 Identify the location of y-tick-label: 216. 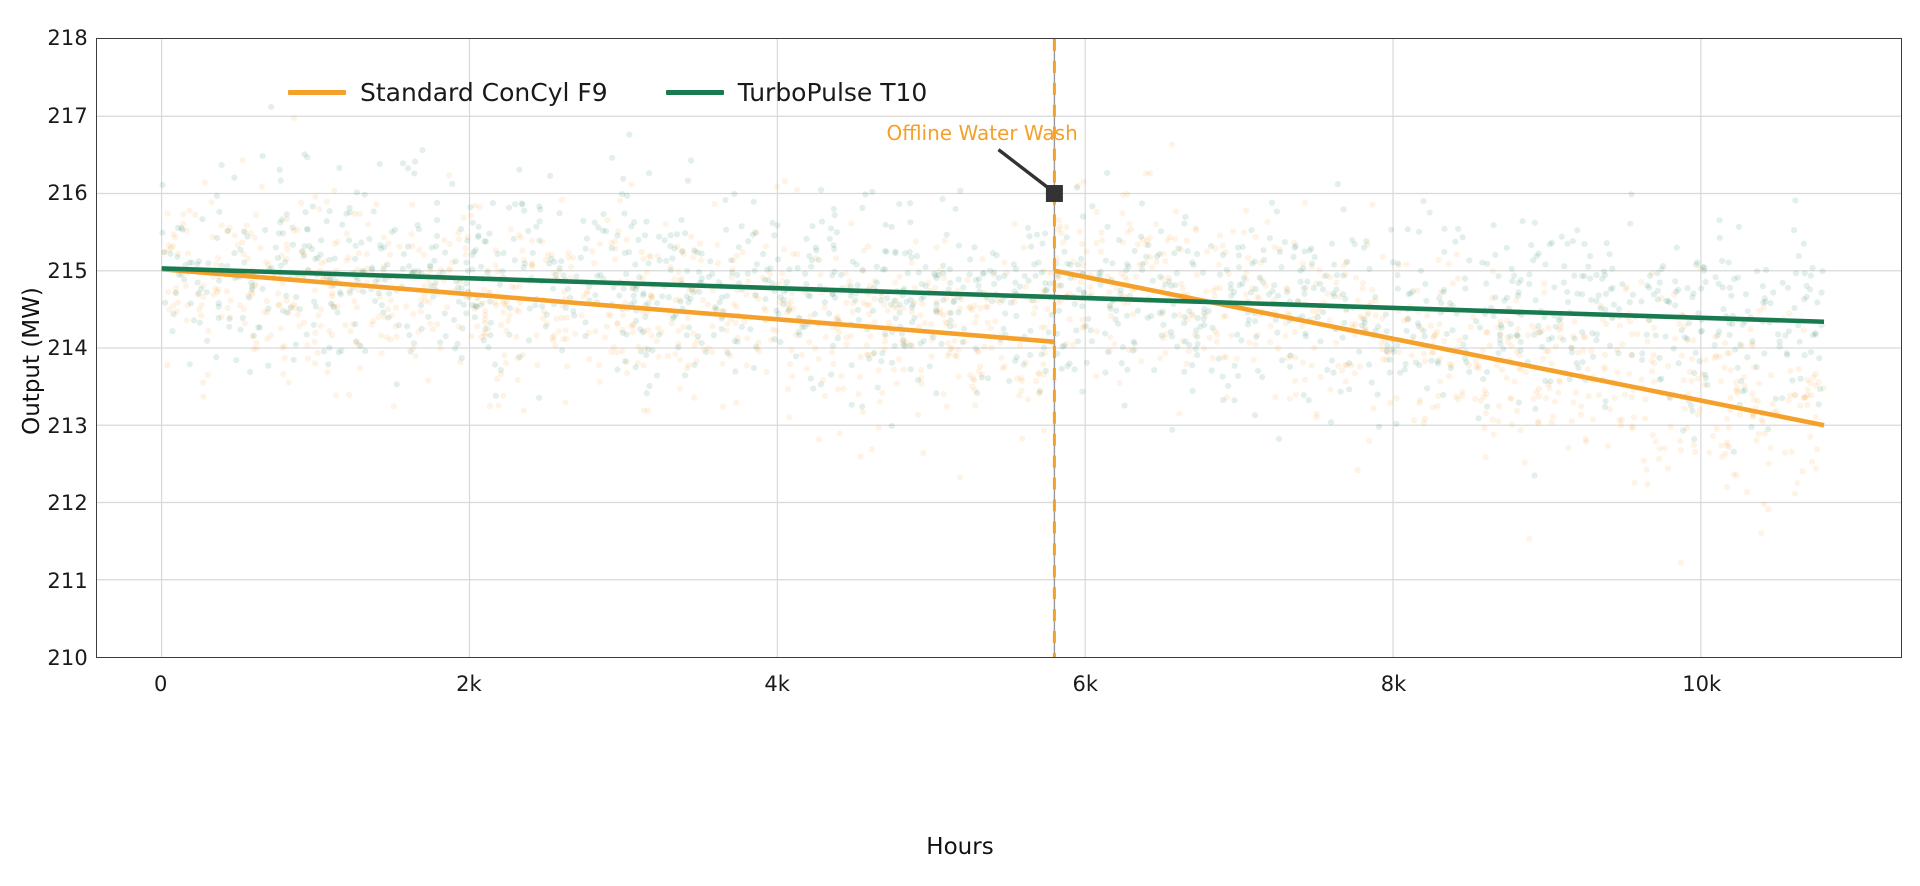
(67, 193).